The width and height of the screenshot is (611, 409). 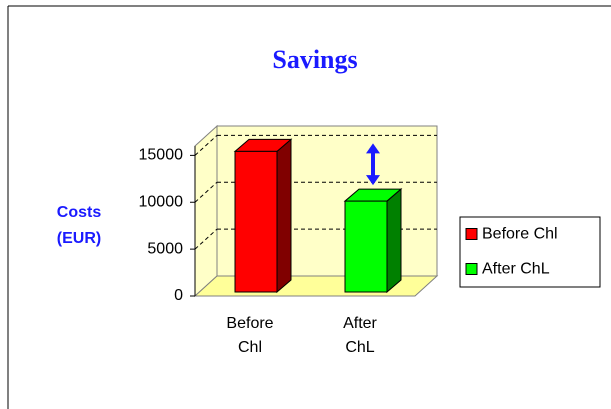 I want to click on y-tick-label: 5000, so click(x=165, y=248).